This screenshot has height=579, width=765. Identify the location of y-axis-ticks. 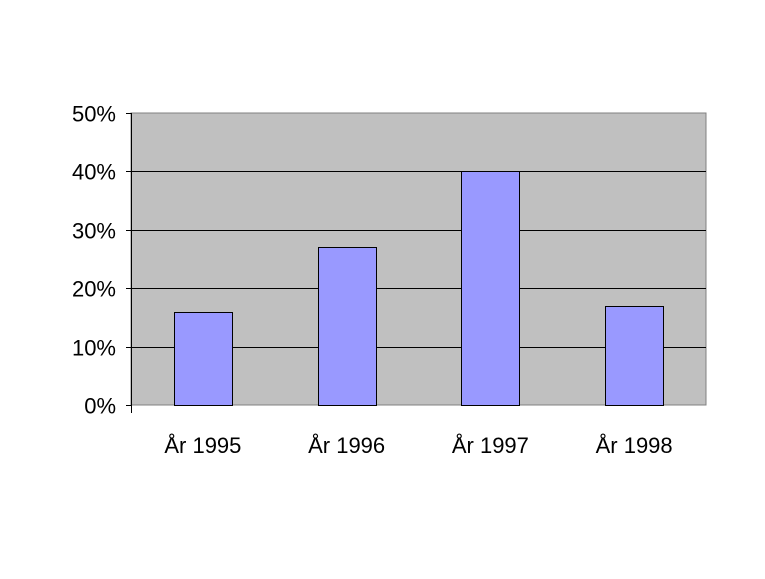
(128, 259).